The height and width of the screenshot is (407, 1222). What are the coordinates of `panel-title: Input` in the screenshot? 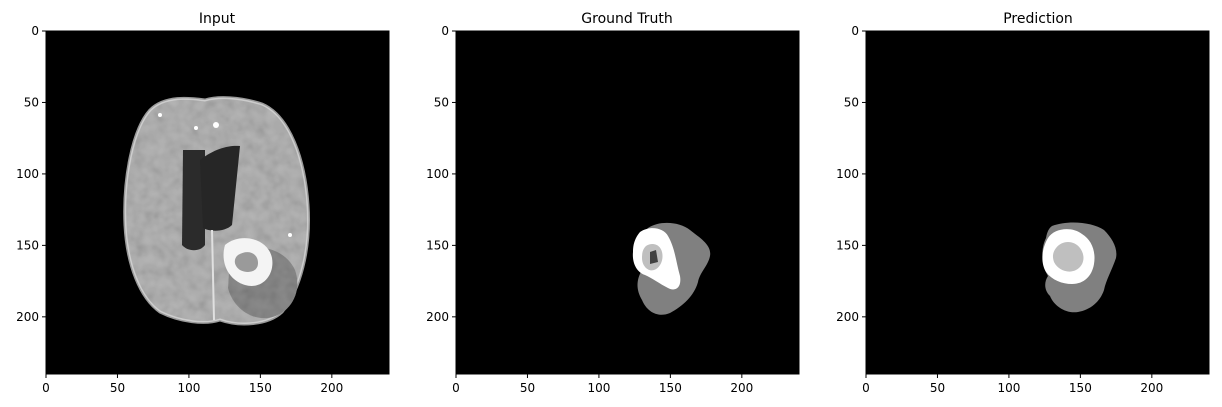 It's located at (217, 19).